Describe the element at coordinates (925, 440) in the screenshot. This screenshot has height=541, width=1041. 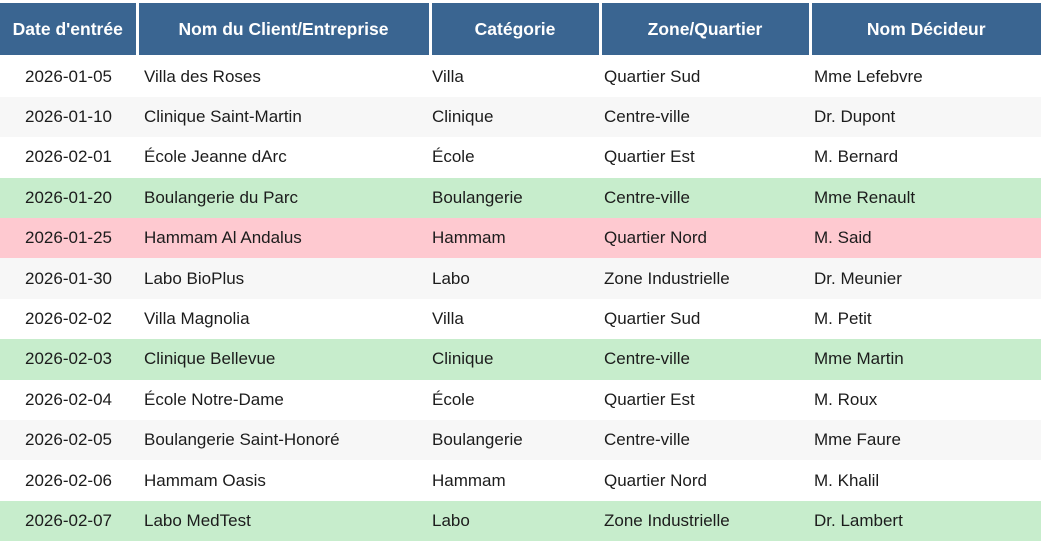
I see `cell-decideur: Mme Faure` at that location.